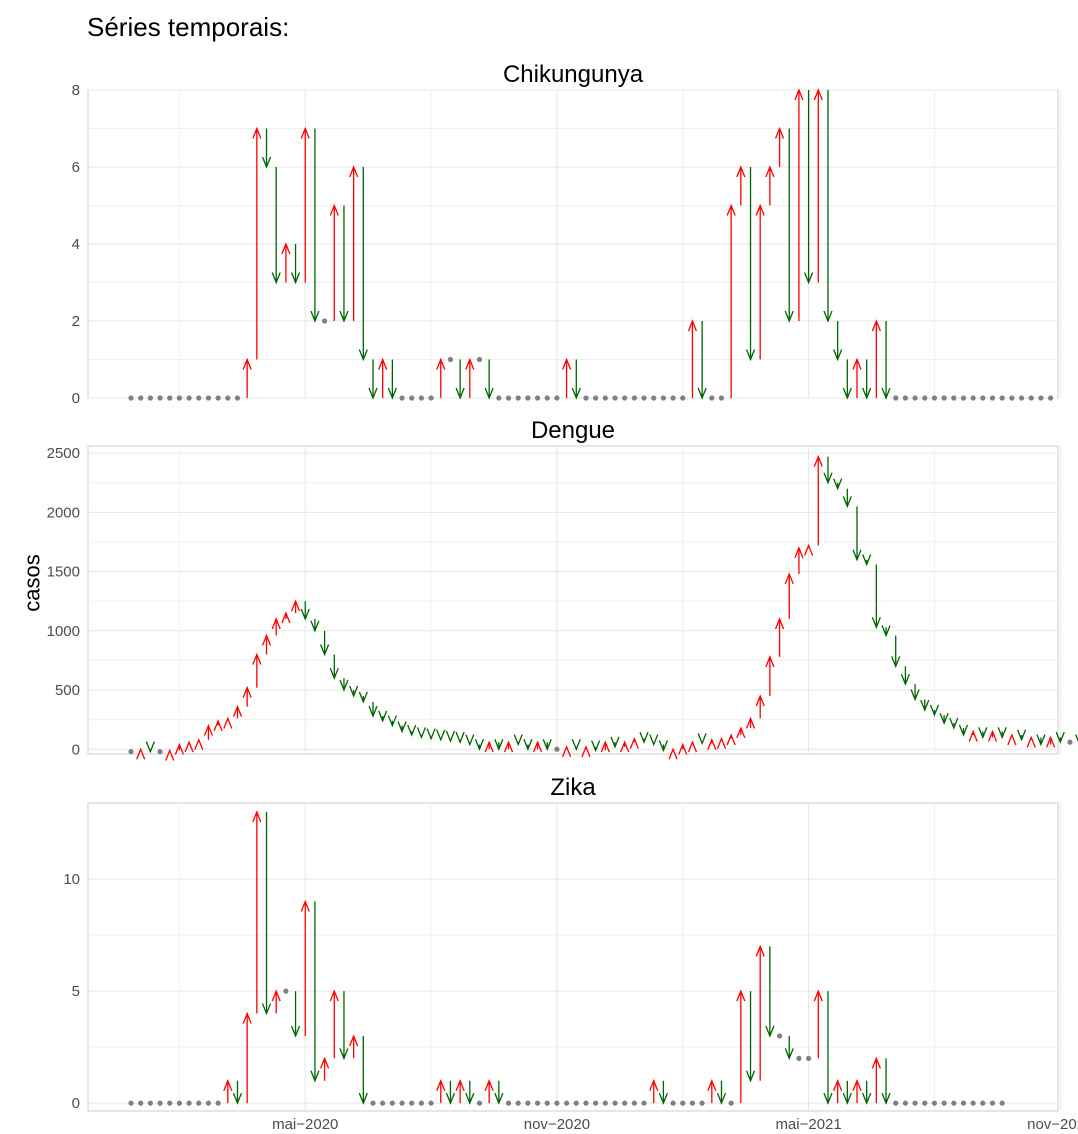 Image resolution: width=1078 pixels, height=1134 pixels. What do you see at coordinates (76, 167) in the screenshot?
I see `y-tick-label: 6` at bounding box center [76, 167].